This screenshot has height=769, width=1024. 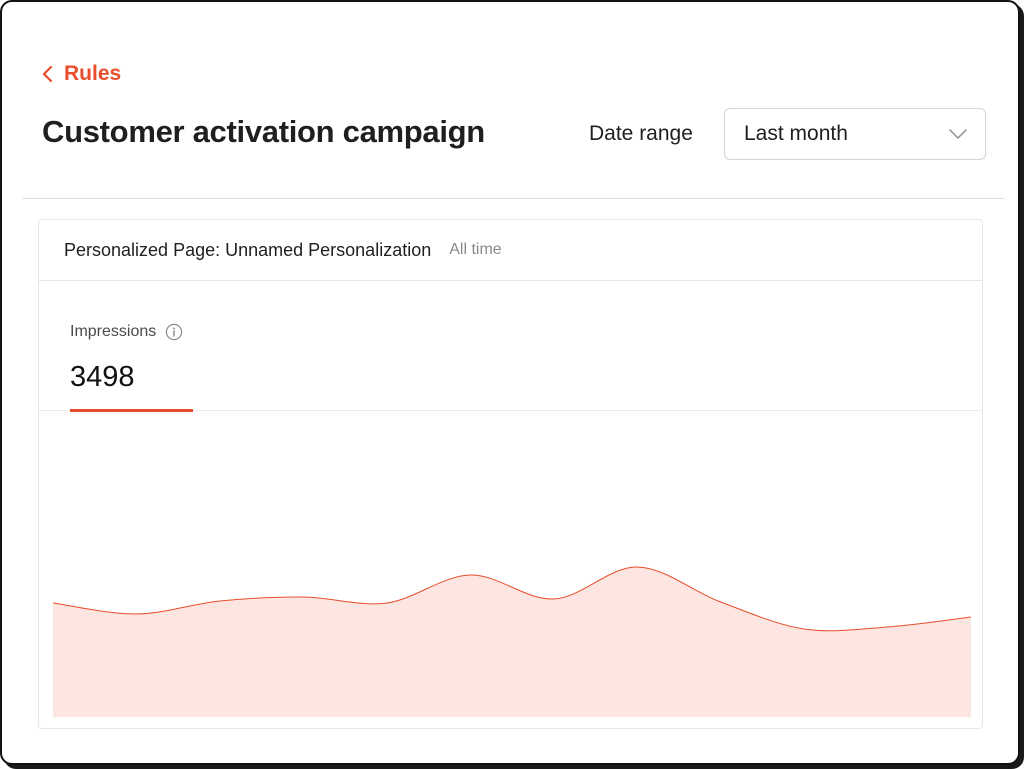 I want to click on impressions-value: 3498, so click(x=102, y=377).